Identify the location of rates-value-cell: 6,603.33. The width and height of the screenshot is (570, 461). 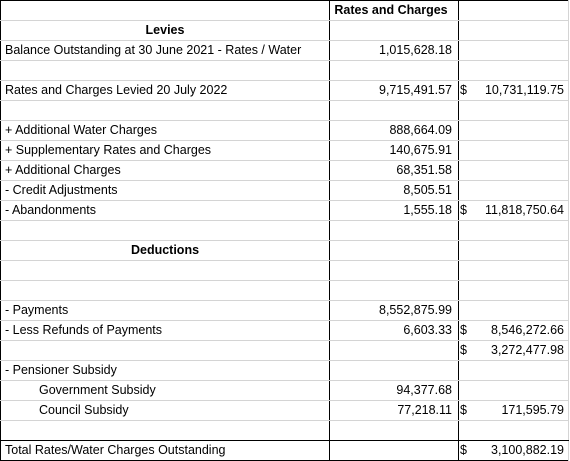
(394, 330).